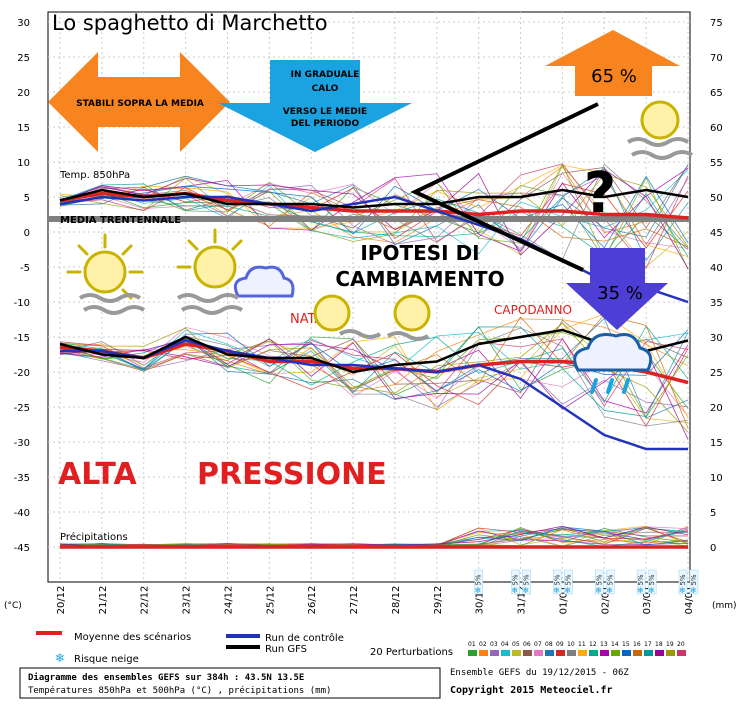  I want to click on perturbation-code: 03, so click(494, 644).